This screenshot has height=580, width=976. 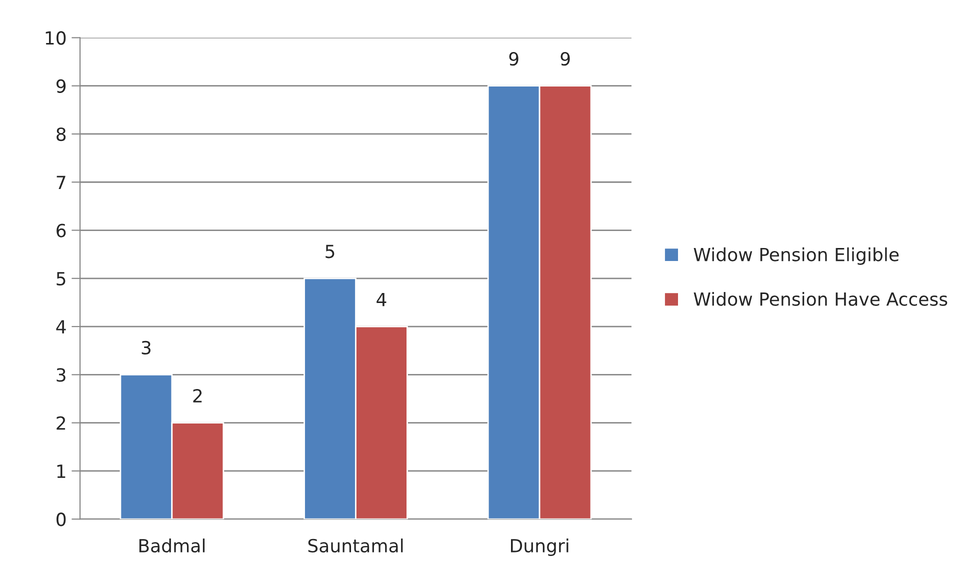 What do you see at coordinates (61, 519) in the screenshot?
I see `y-tick-label: 0` at bounding box center [61, 519].